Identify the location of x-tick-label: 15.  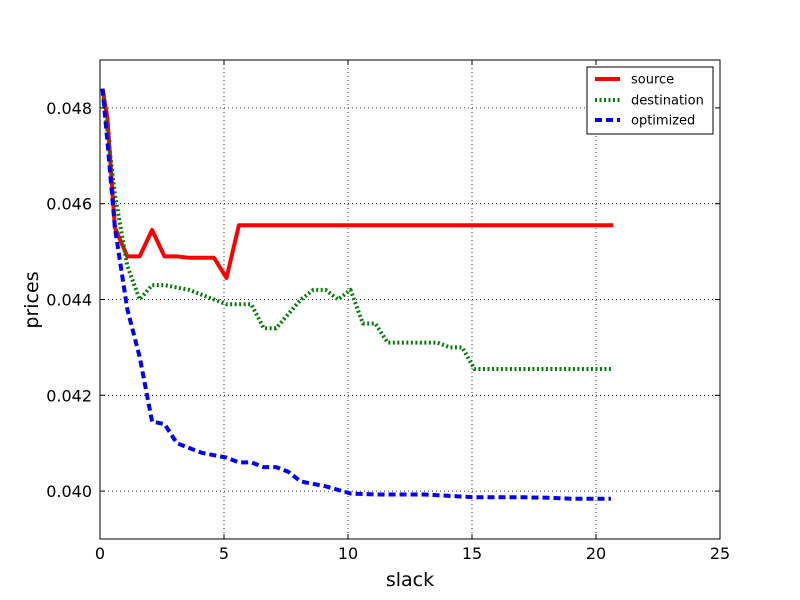
(472, 553).